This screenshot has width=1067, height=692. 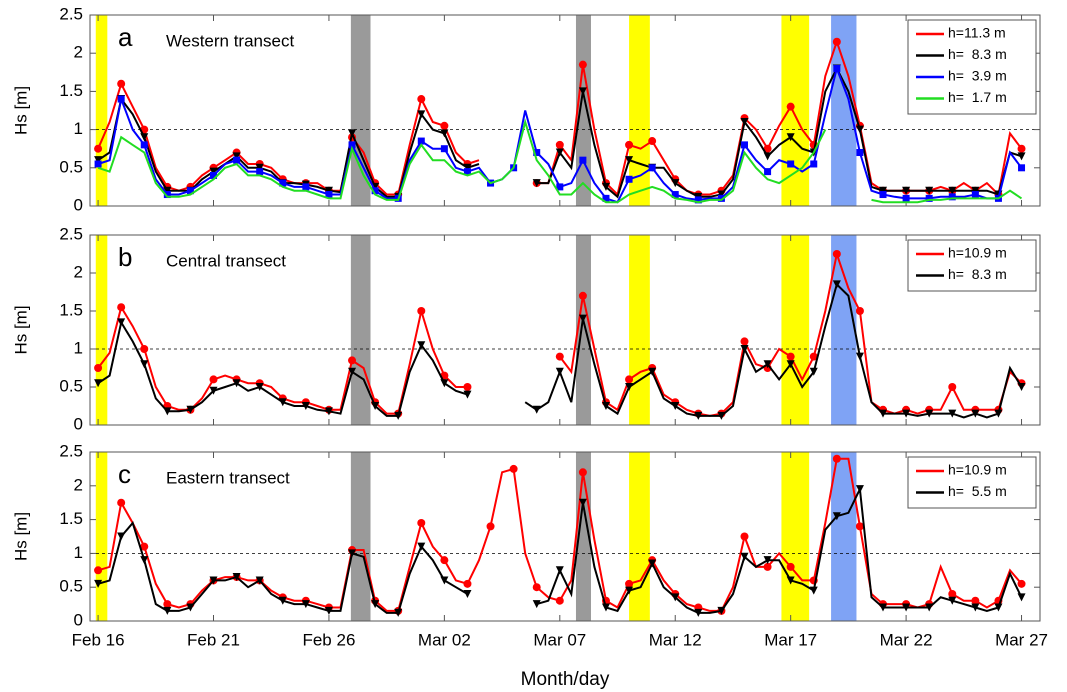 What do you see at coordinates (444, 639) in the screenshot?
I see `x-tick-label: Mar 02` at bounding box center [444, 639].